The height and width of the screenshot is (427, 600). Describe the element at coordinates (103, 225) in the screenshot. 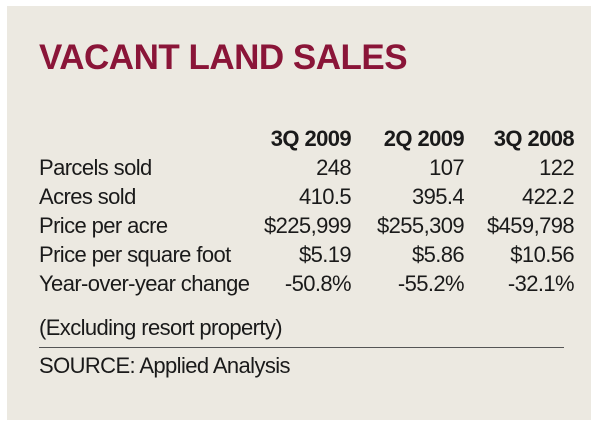

I see `row-label: Price per acre` at that location.